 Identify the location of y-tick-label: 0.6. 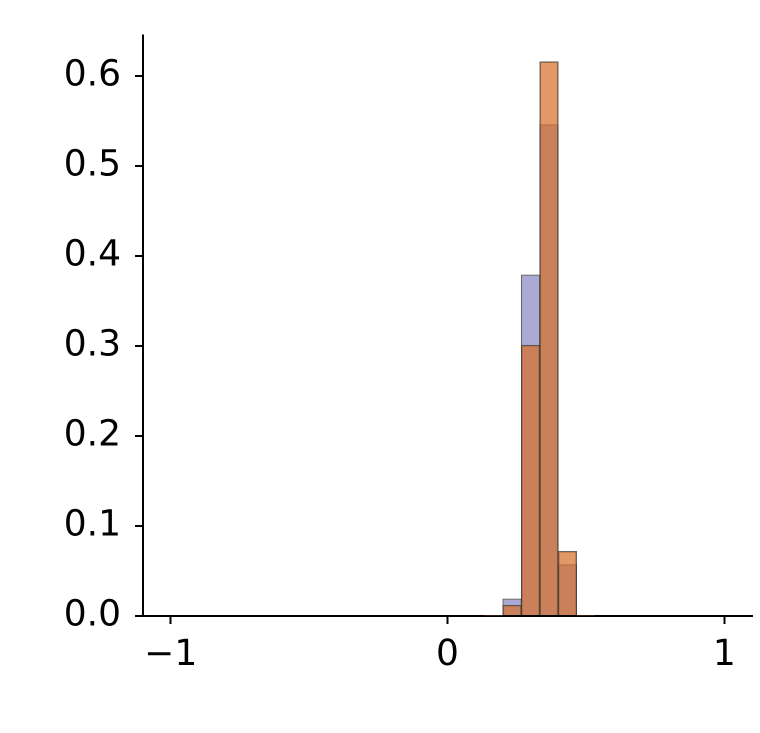
(92, 73).